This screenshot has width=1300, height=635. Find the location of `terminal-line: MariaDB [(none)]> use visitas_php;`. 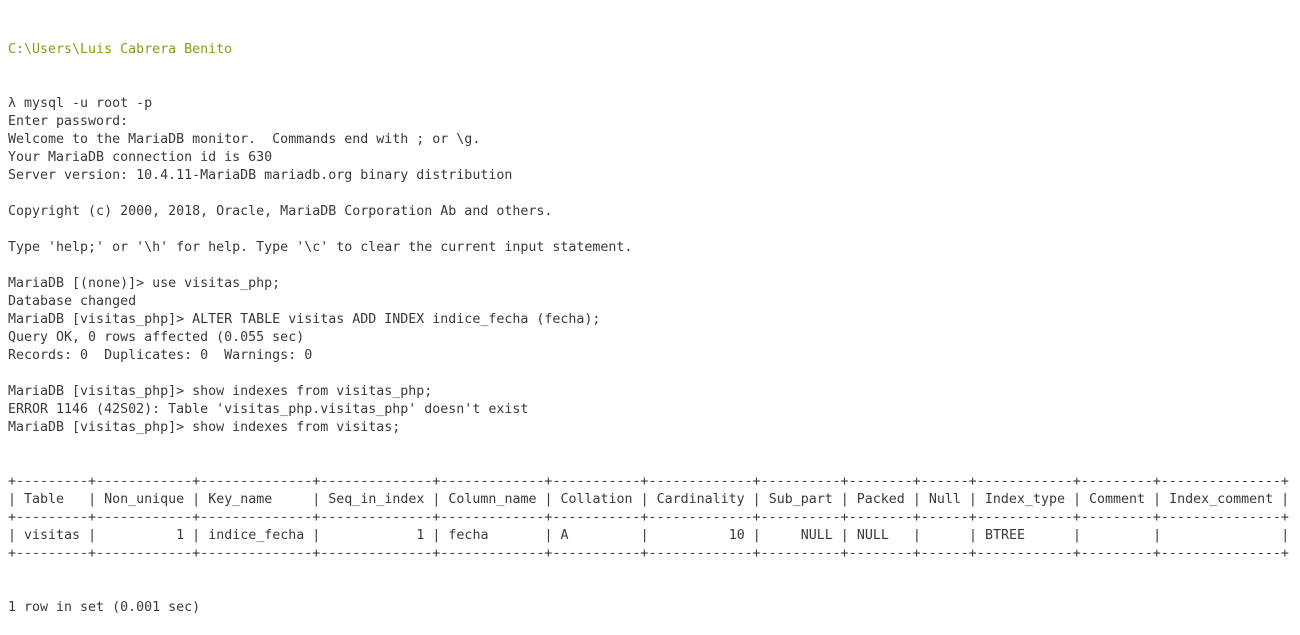

terminal-line: MariaDB [(none)]> use visitas_php; is located at coordinates (144, 283).